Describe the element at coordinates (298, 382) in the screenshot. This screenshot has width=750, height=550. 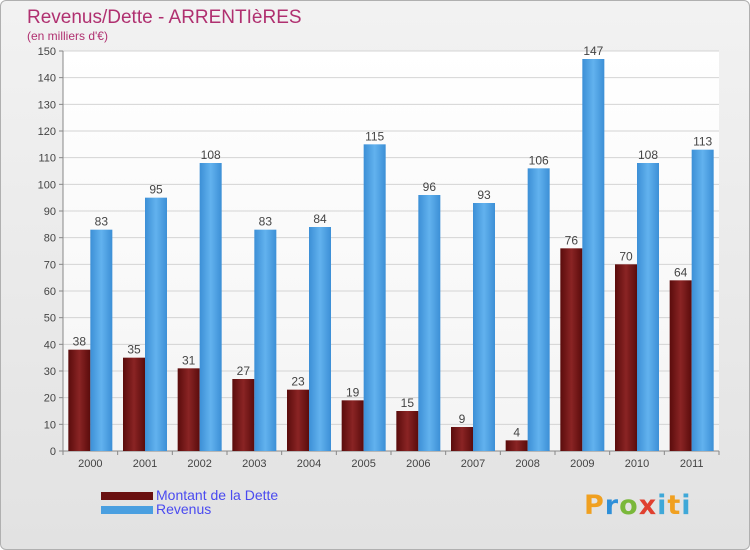
I see `data-label-dette: 23` at that location.